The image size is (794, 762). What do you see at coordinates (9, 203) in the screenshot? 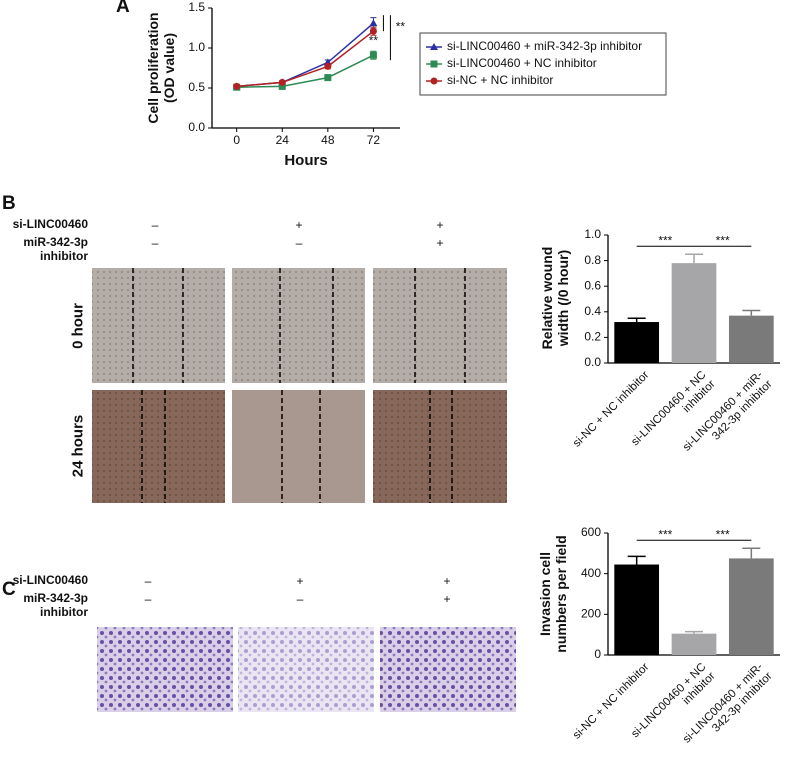
I see `panel-label: B` at bounding box center [9, 203].